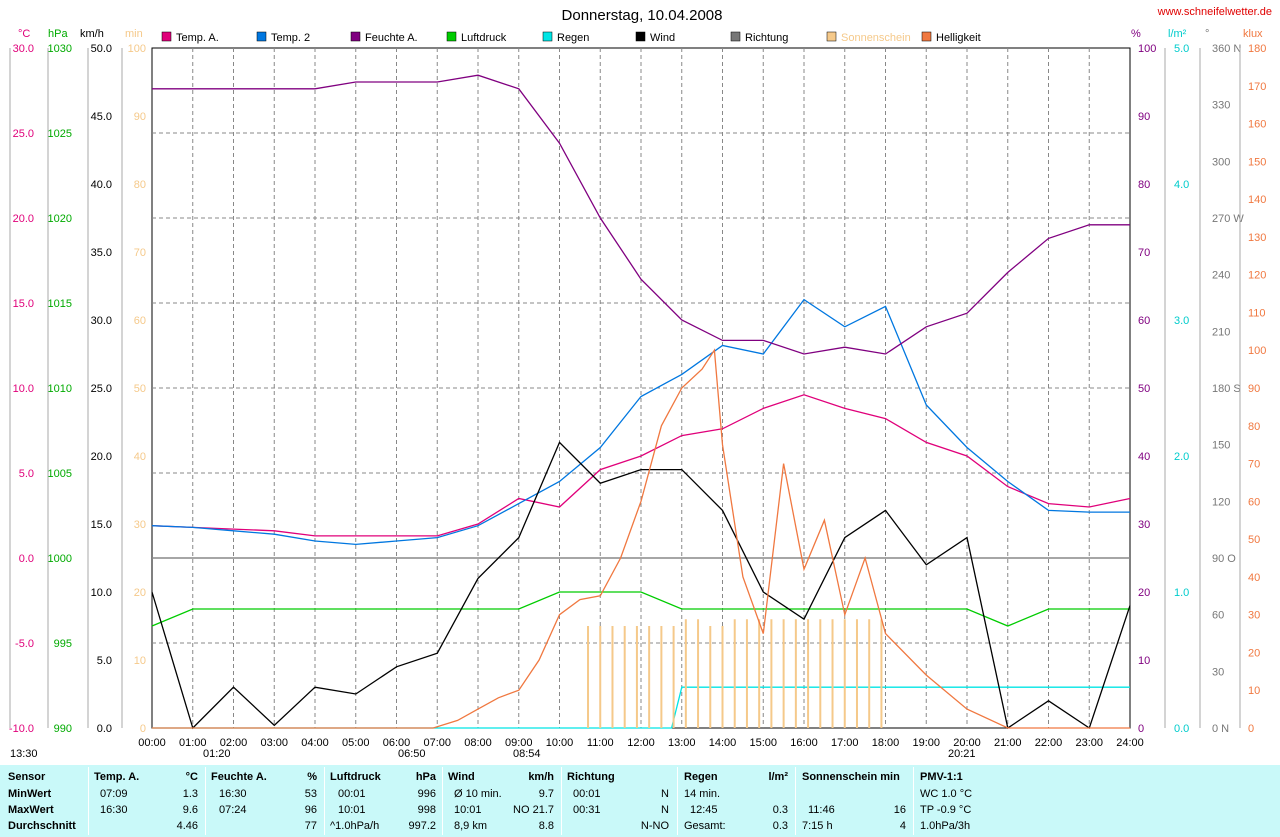 Image resolution: width=1280 pixels, height=837 pixels. What do you see at coordinates (197, 38) in the screenshot?
I see `legend-label: Temp. A.` at bounding box center [197, 38].